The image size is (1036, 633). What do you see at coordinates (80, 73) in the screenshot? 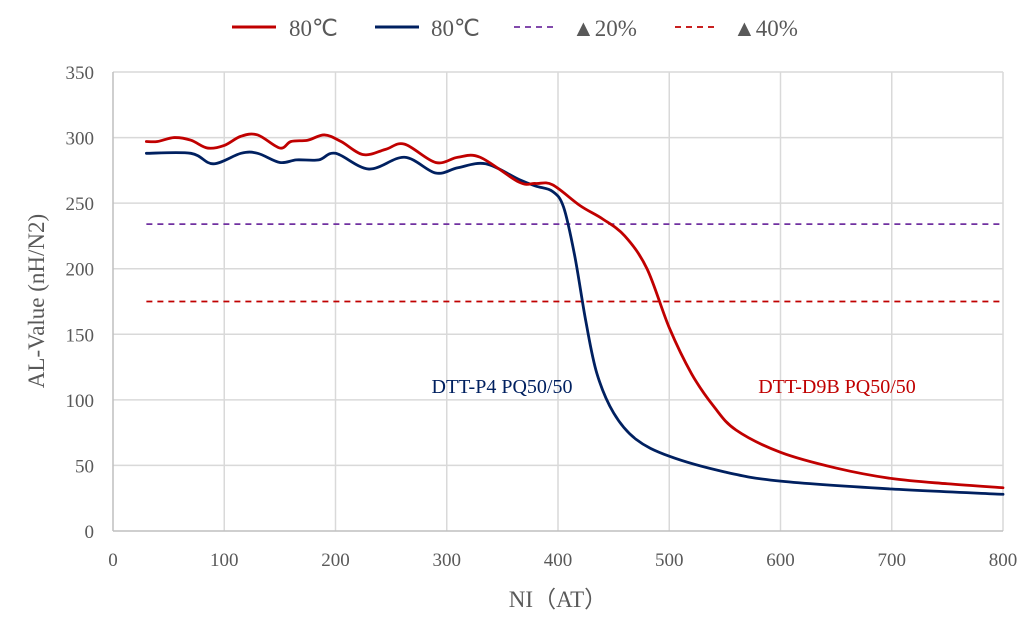
I see `y-tick-label: 350` at bounding box center [80, 73].